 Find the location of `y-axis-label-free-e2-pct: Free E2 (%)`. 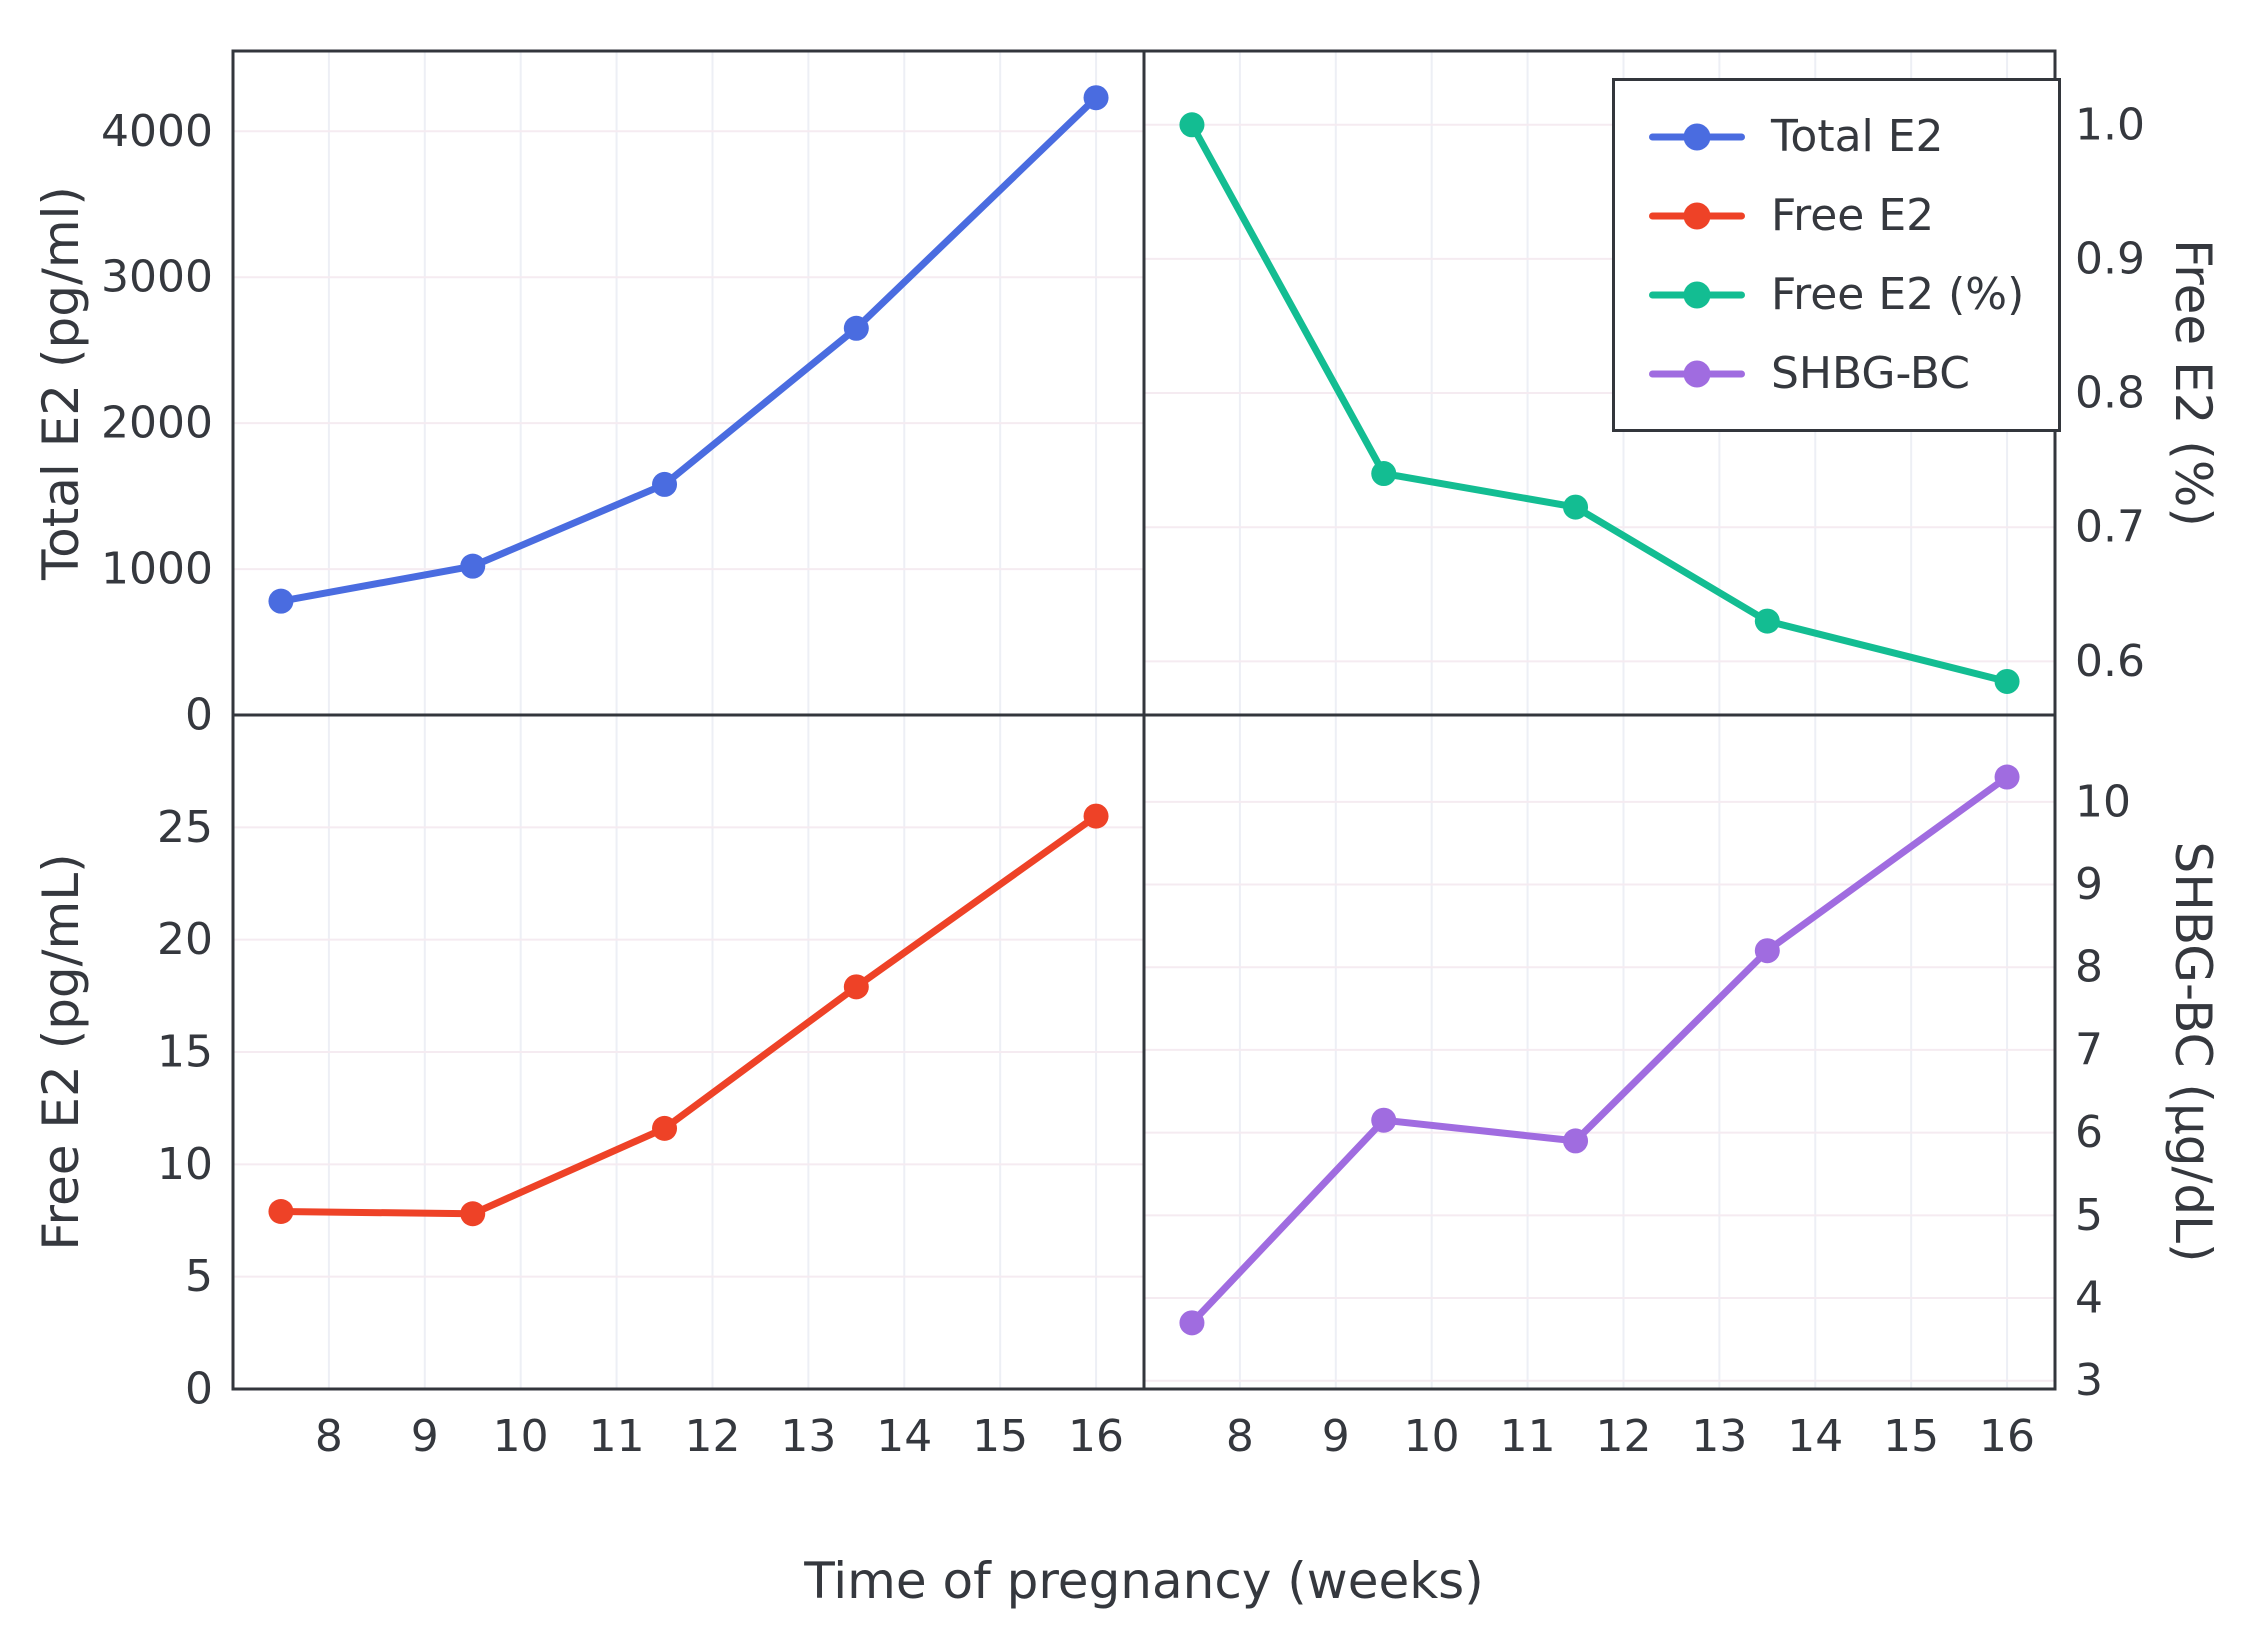

y-axis-label-free-e2-pct: Free E2 (%) is located at coordinates (2193, 383).